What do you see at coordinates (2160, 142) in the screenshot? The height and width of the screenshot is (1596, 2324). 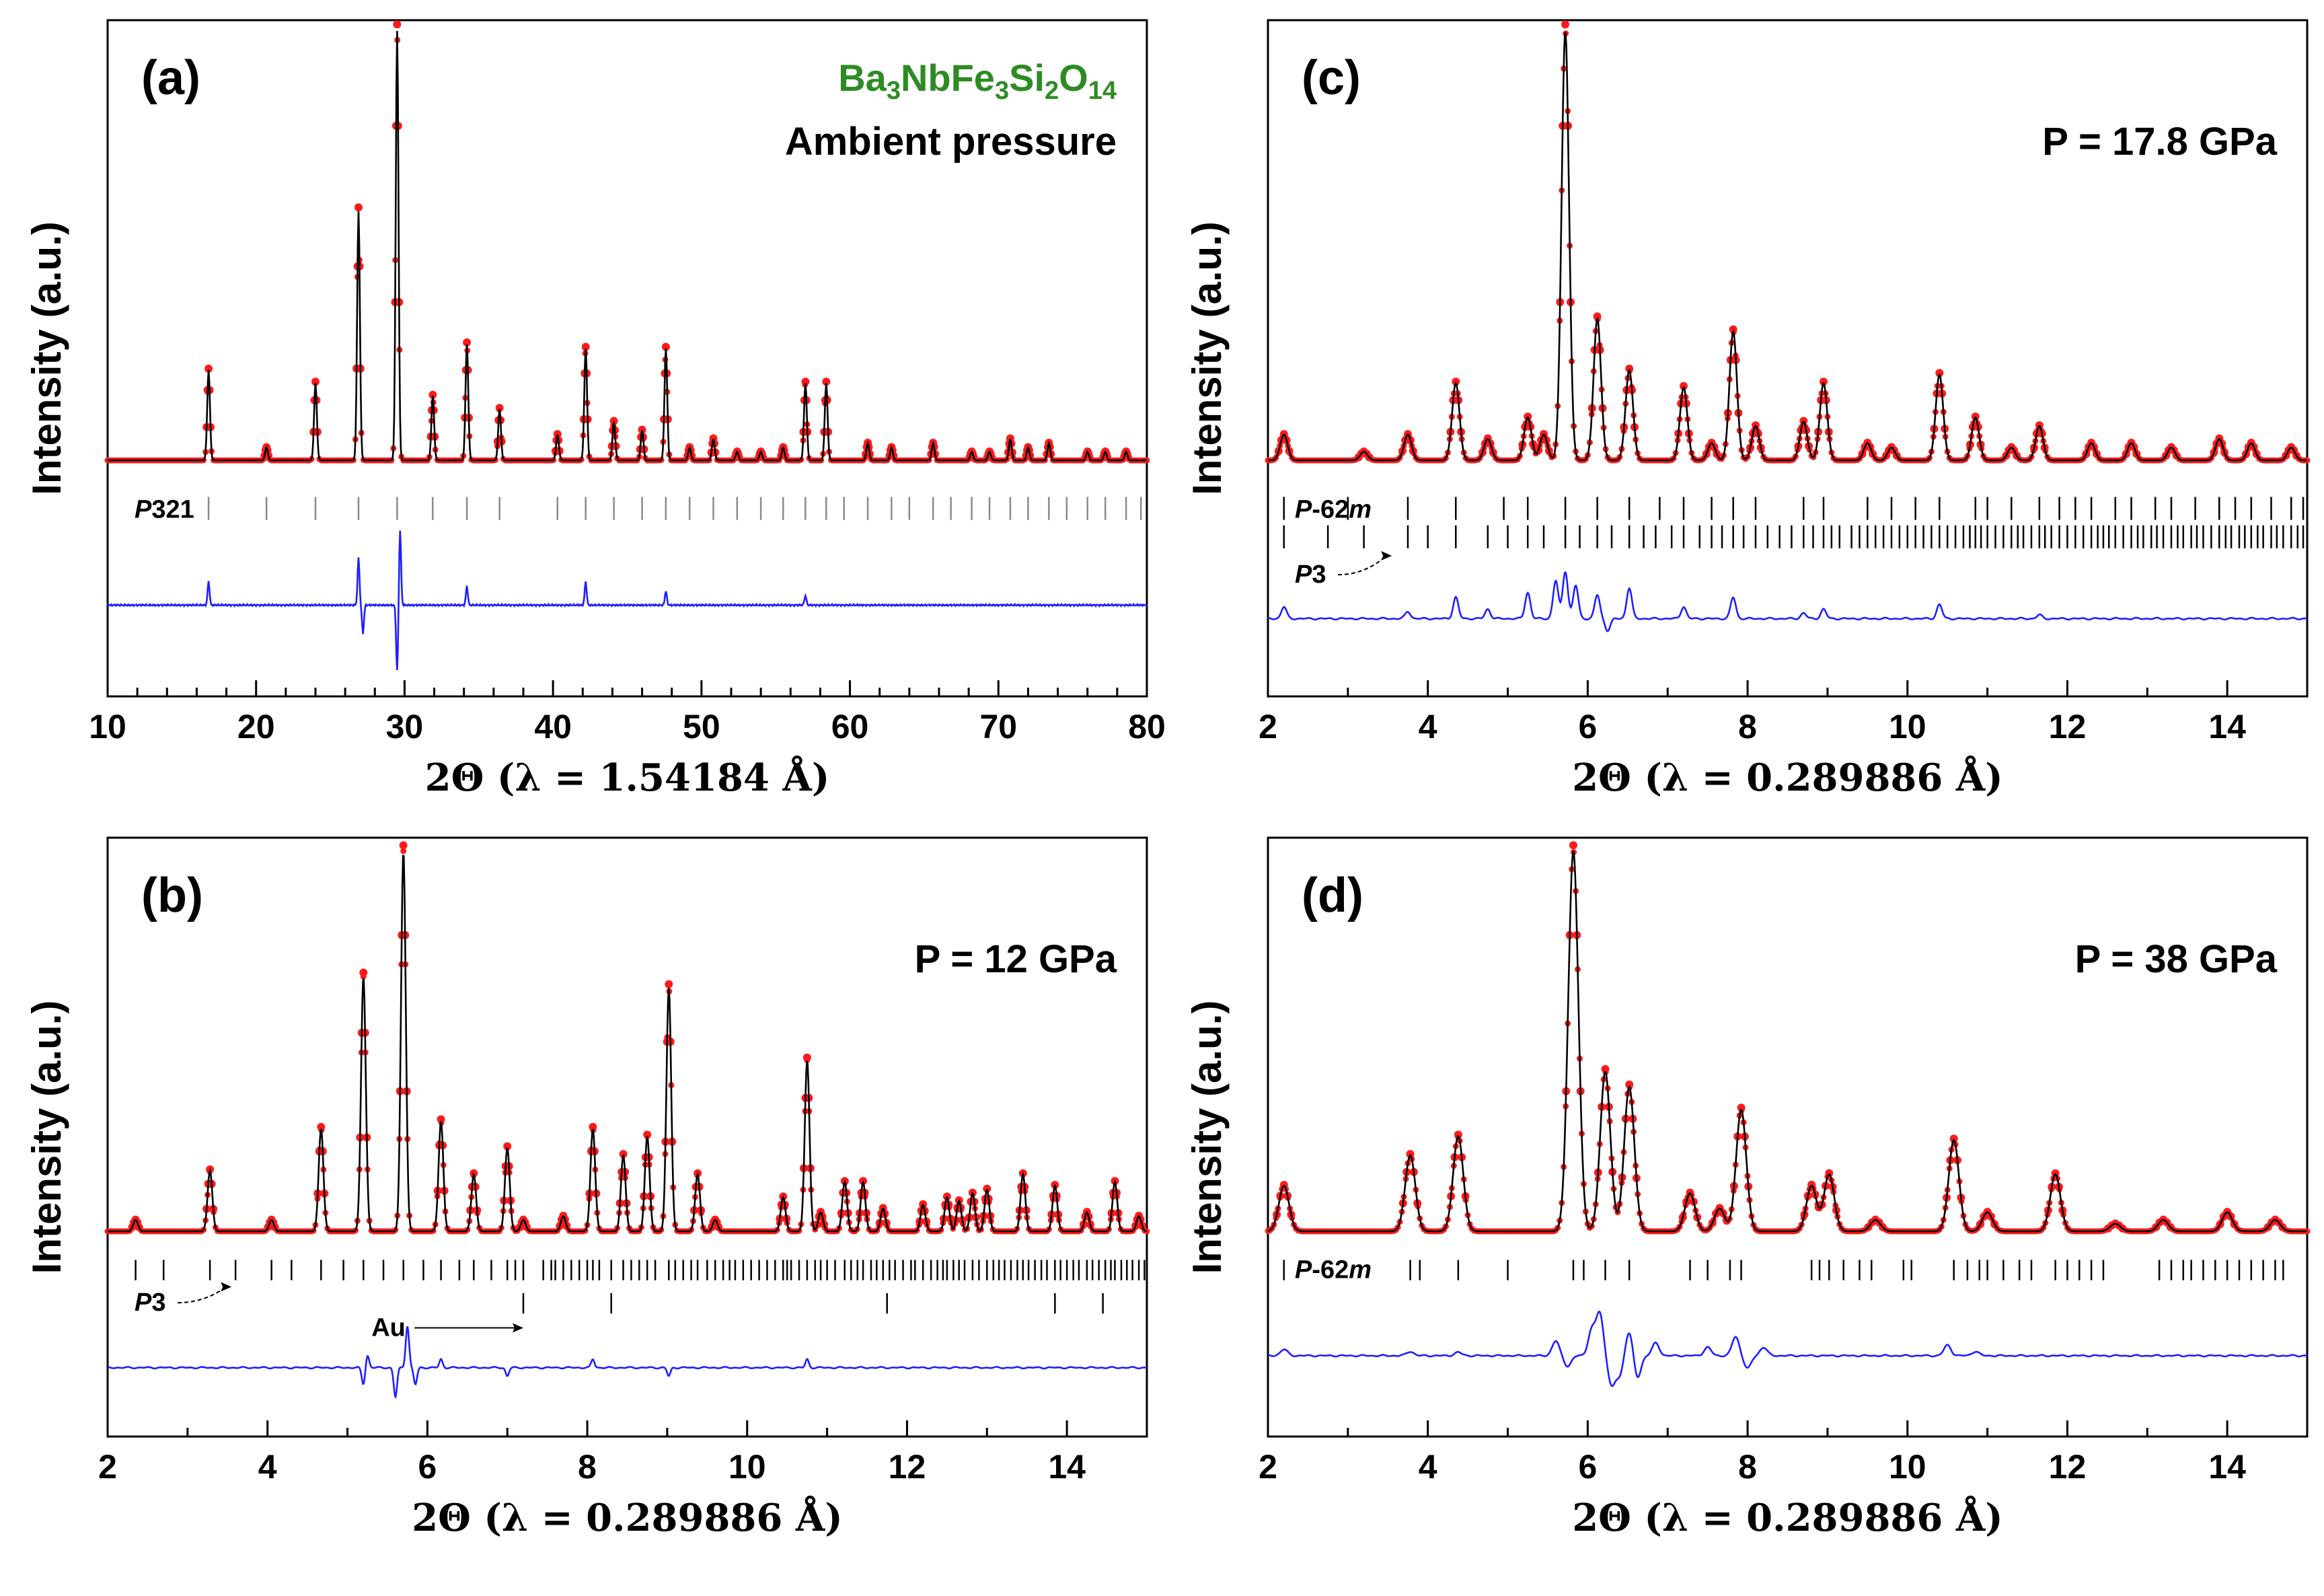 I see `condition-label: P = 17.8 GPa` at bounding box center [2160, 142].